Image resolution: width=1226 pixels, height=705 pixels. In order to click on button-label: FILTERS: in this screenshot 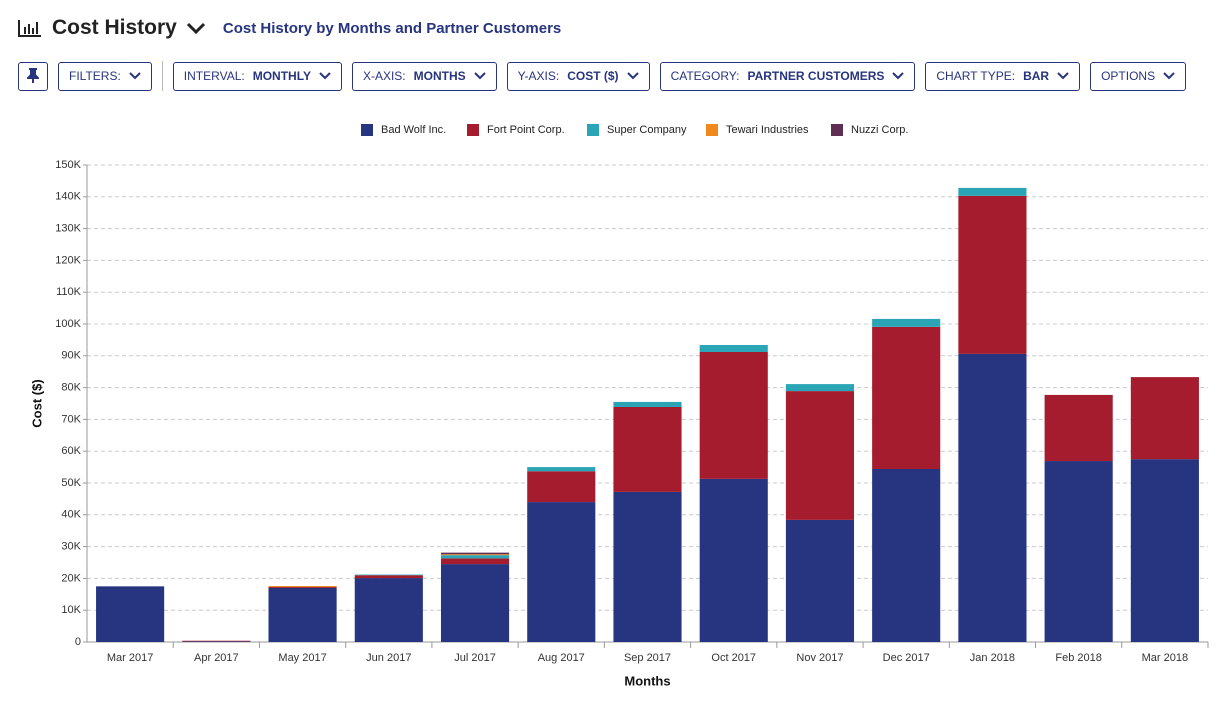, I will do `click(95, 76)`.